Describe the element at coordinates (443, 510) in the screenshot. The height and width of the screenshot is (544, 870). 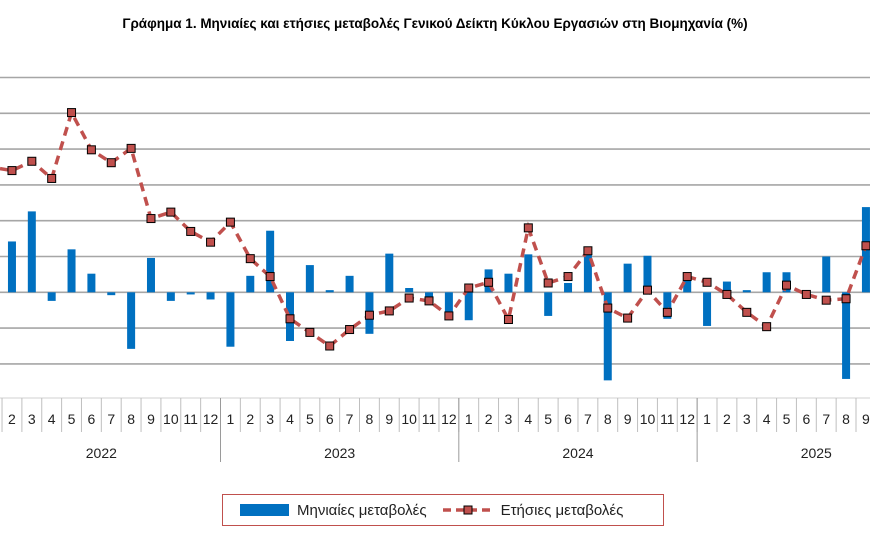
I see `legend: Μηνιαίες μεταβολές Ετήσιες μεταβολές` at that location.